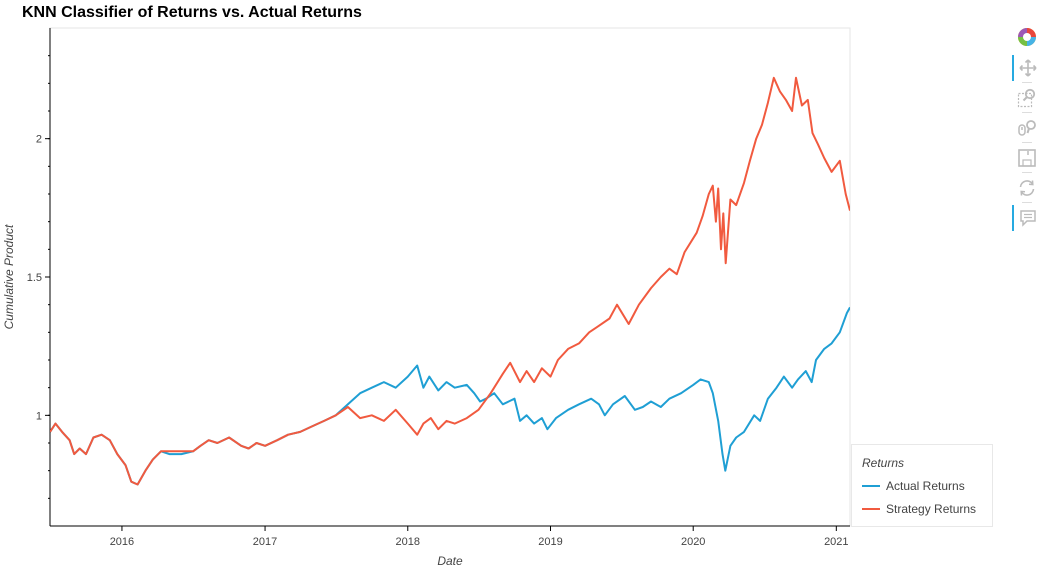 This screenshot has width=1042, height=569. Describe the element at coordinates (1027, 37) in the screenshot. I see `bokeh-logo-icon` at that location.